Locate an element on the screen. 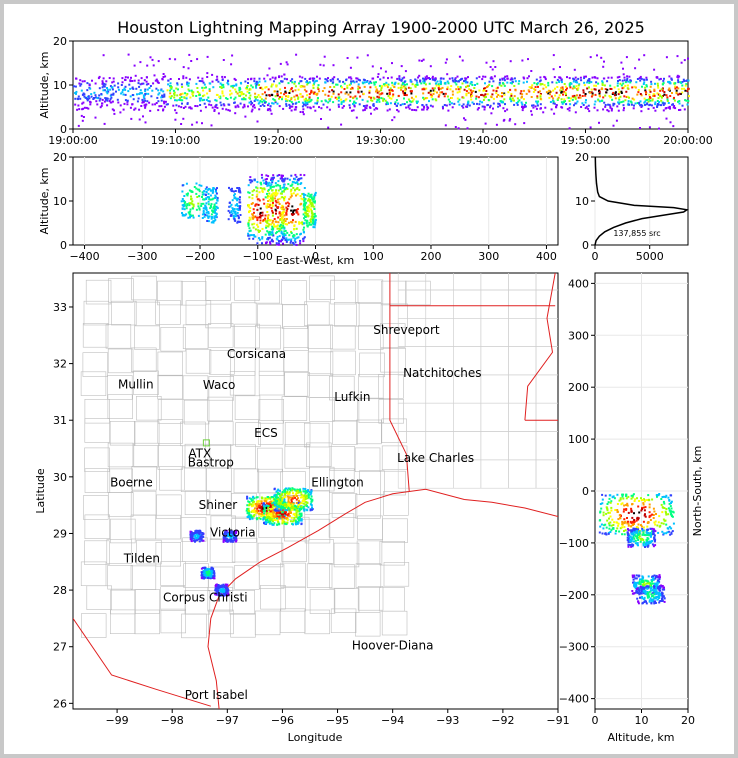  coastline is located at coordinates (382, 598).